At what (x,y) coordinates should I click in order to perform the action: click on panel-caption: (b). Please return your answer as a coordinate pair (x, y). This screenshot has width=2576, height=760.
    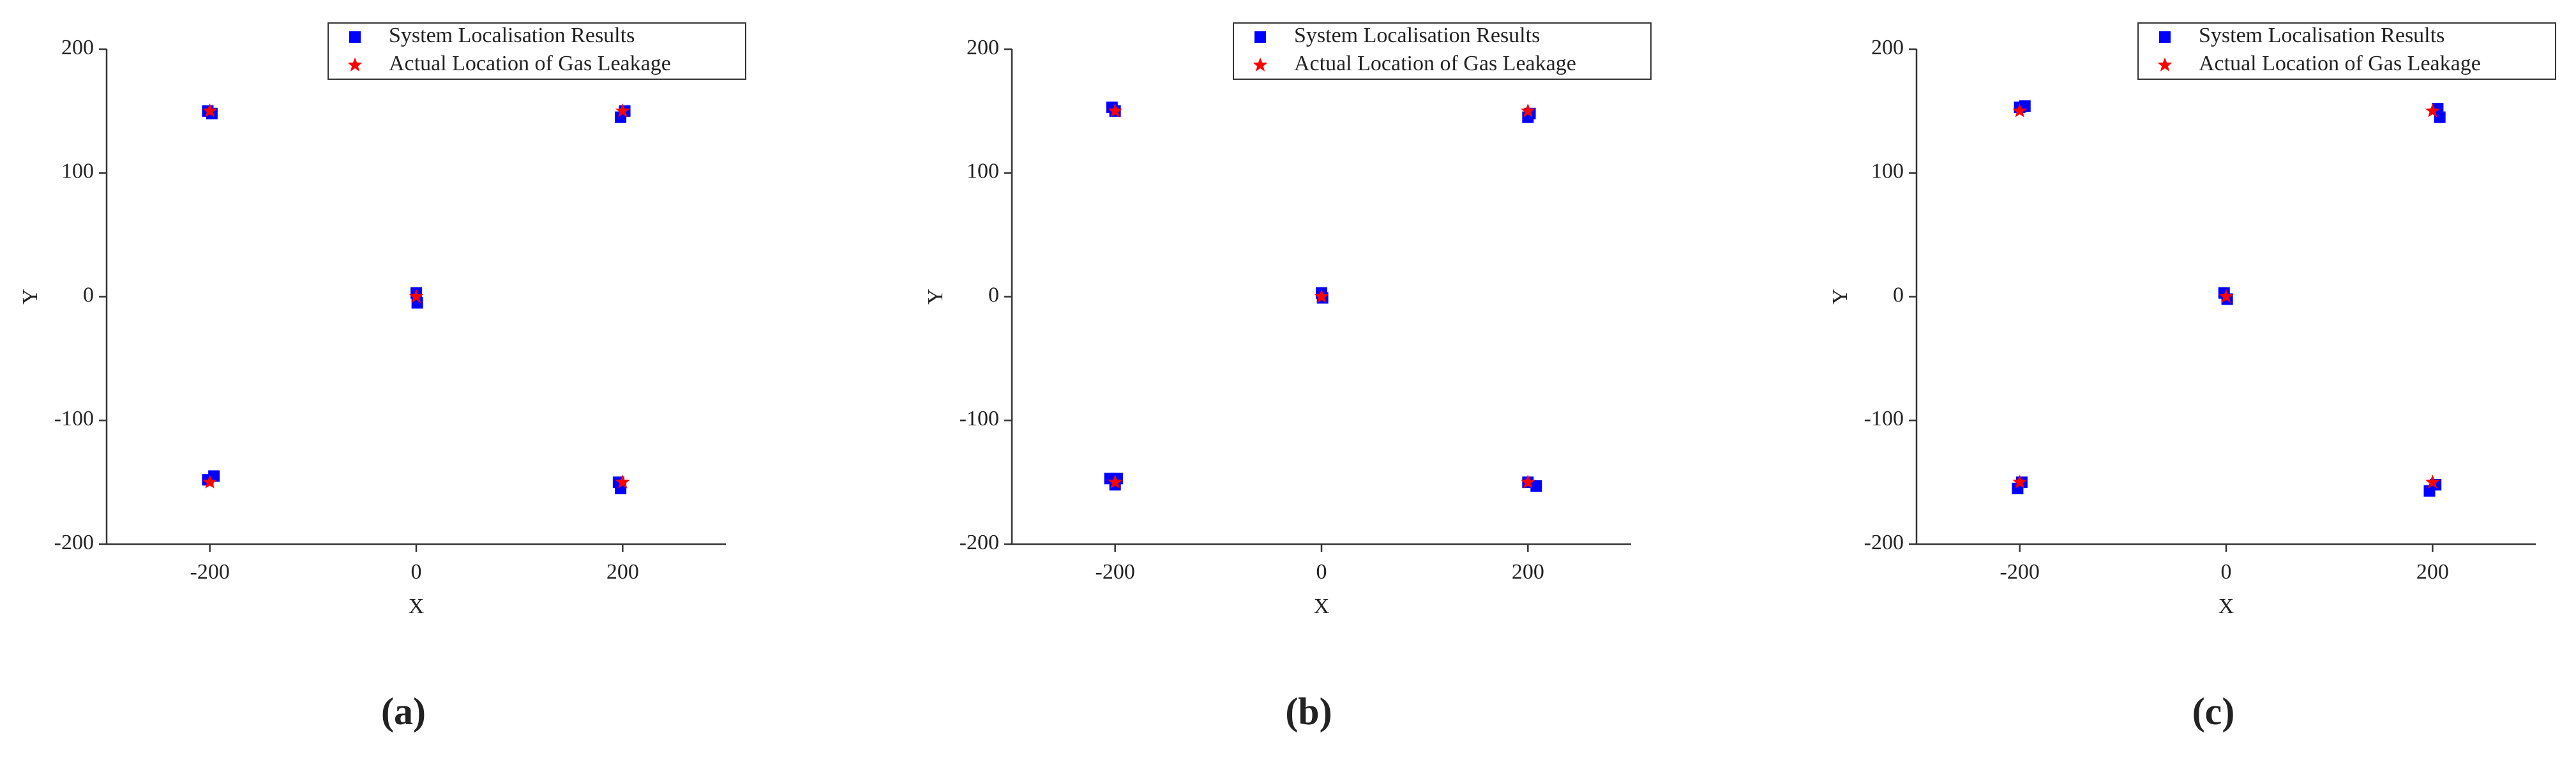
    Looking at the image, I should click on (1308, 711).